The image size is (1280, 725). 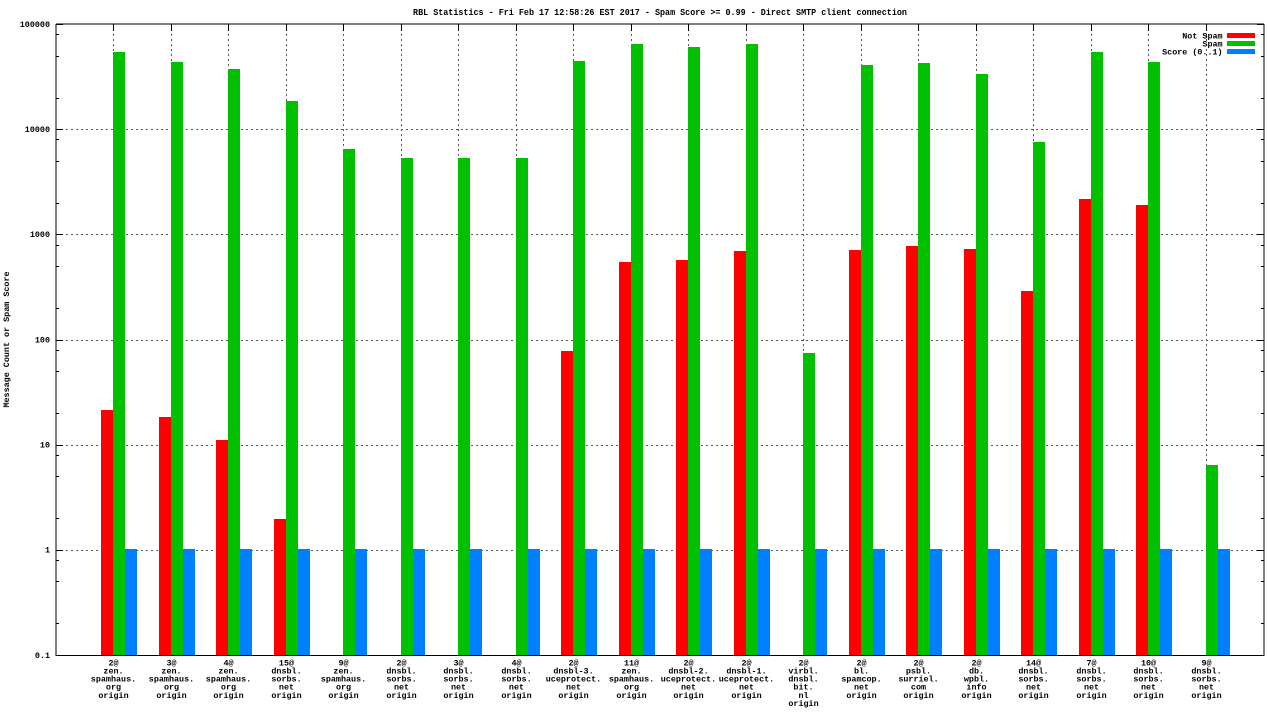 What do you see at coordinates (861, 671) in the screenshot?
I see `svg-text: bl.` at bounding box center [861, 671].